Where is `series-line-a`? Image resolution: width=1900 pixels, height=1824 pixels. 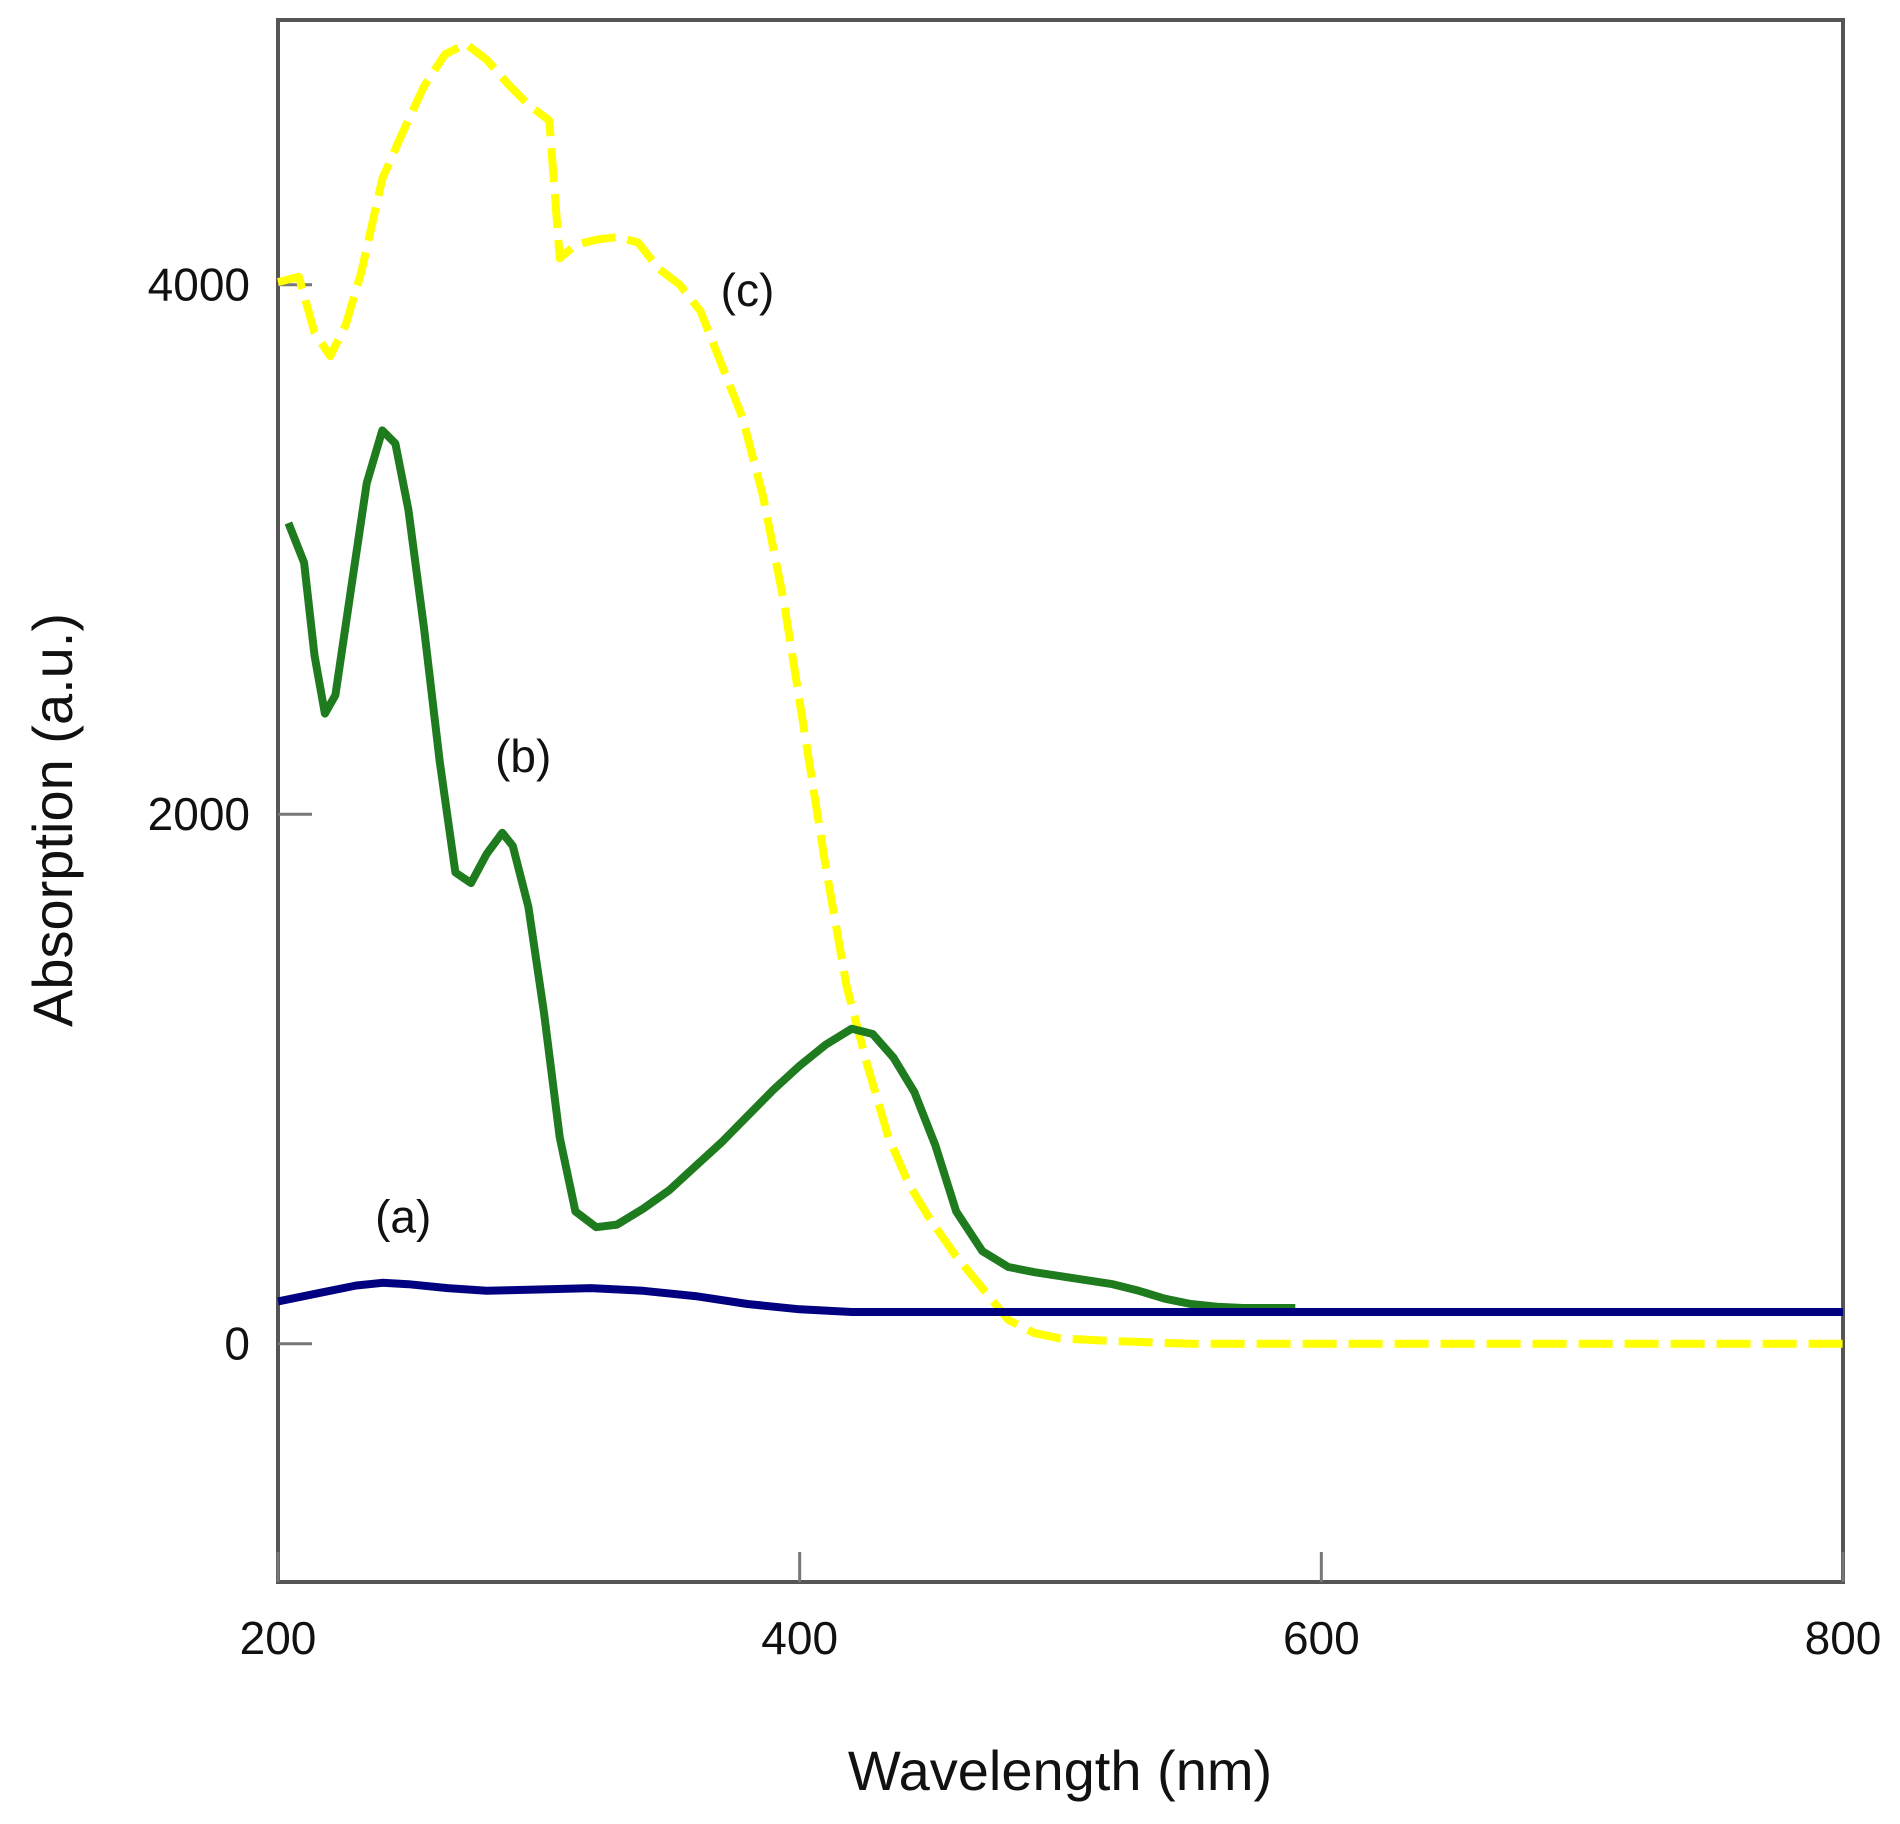
series-line-a is located at coordinates (1060, 1297).